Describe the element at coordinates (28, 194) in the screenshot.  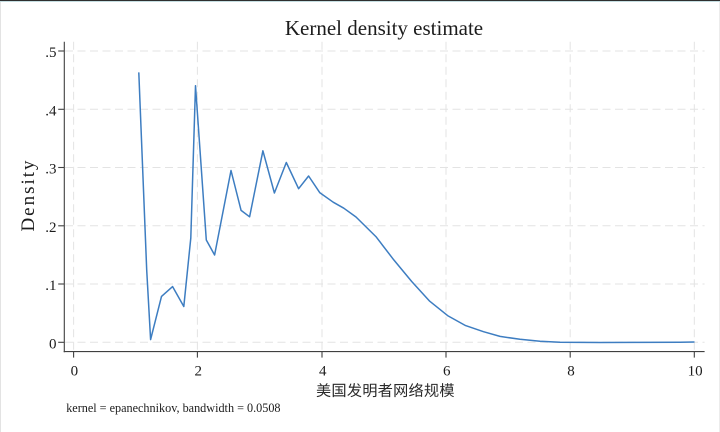
I see `svg-text: Density` at that location.